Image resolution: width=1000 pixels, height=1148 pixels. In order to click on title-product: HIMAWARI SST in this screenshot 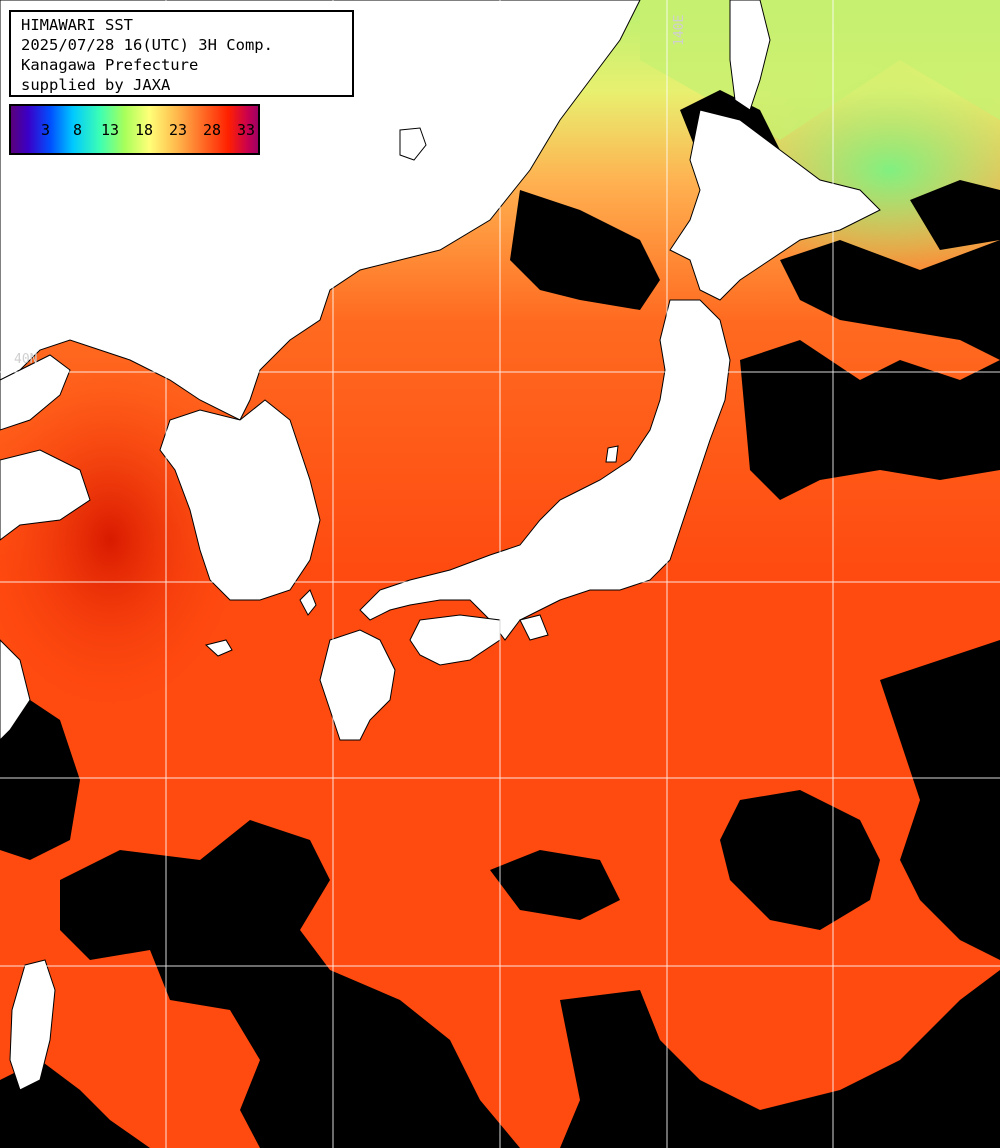, I will do `click(77, 25)`.